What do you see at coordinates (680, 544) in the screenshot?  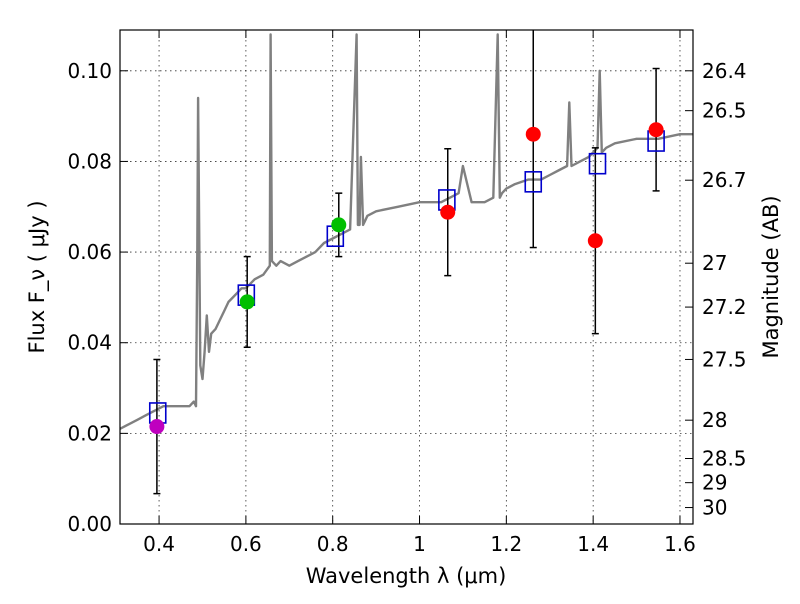 I see `x-tick-label: 1.6` at bounding box center [680, 544].